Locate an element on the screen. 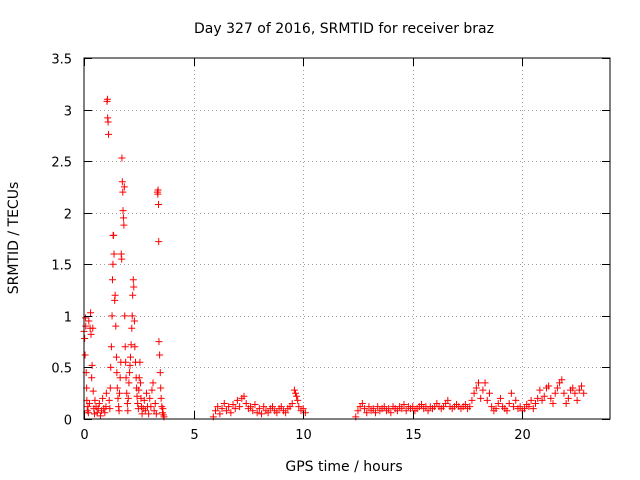 This screenshot has height=480, width=640. x-tick-label: 0 is located at coordinates (84, 435).